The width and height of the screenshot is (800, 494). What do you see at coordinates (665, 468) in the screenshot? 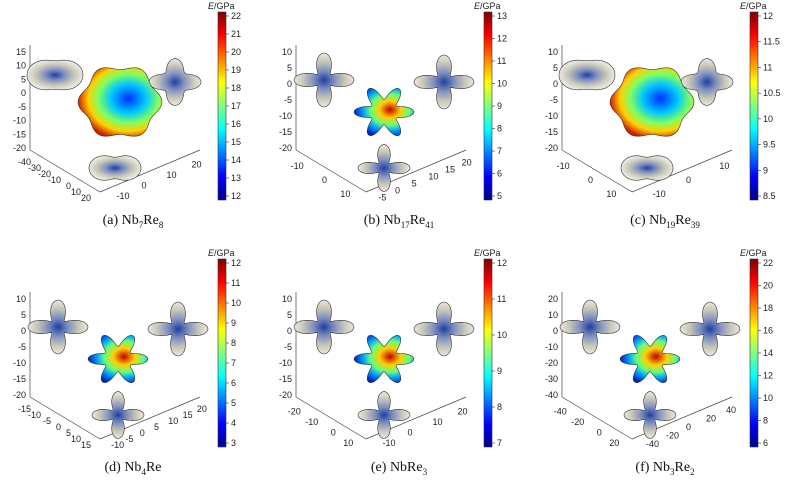
I see `panel-caption: (f) Nb3Re2` at bounding box center [665, 468].